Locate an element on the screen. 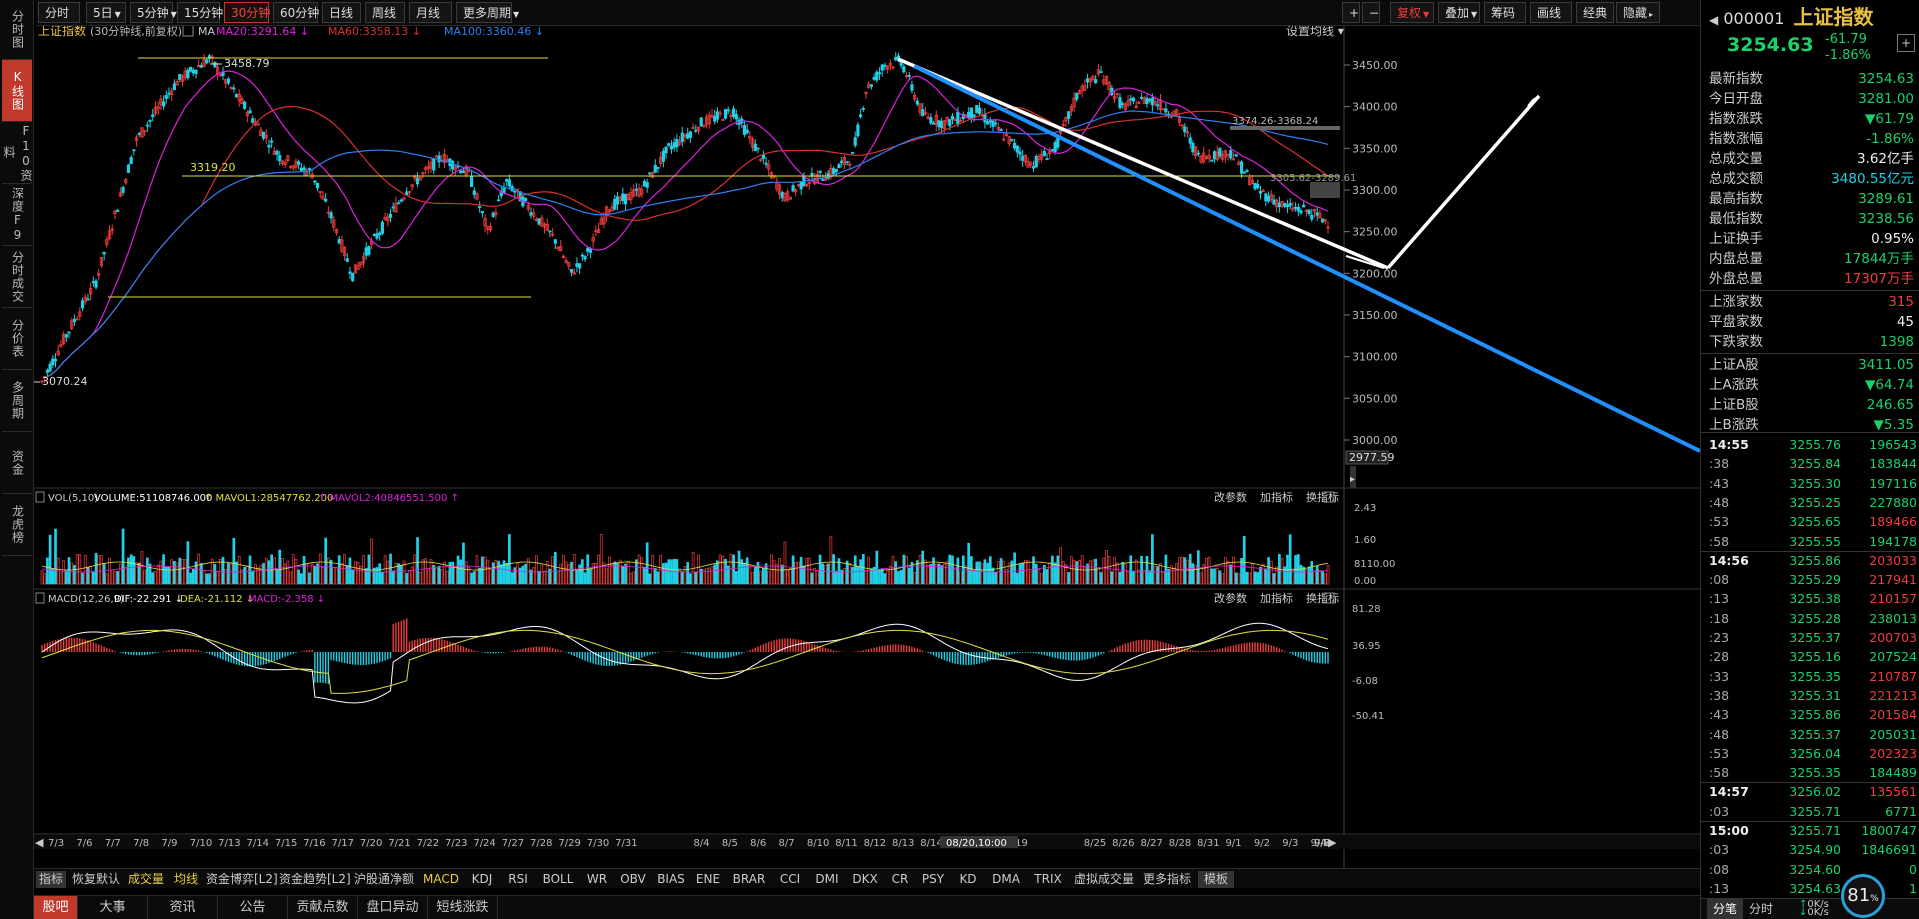 The height and width of the screenshot is (919, 1919). cpu-usage-gauge: 81% is located at coordinates (1863, 896).